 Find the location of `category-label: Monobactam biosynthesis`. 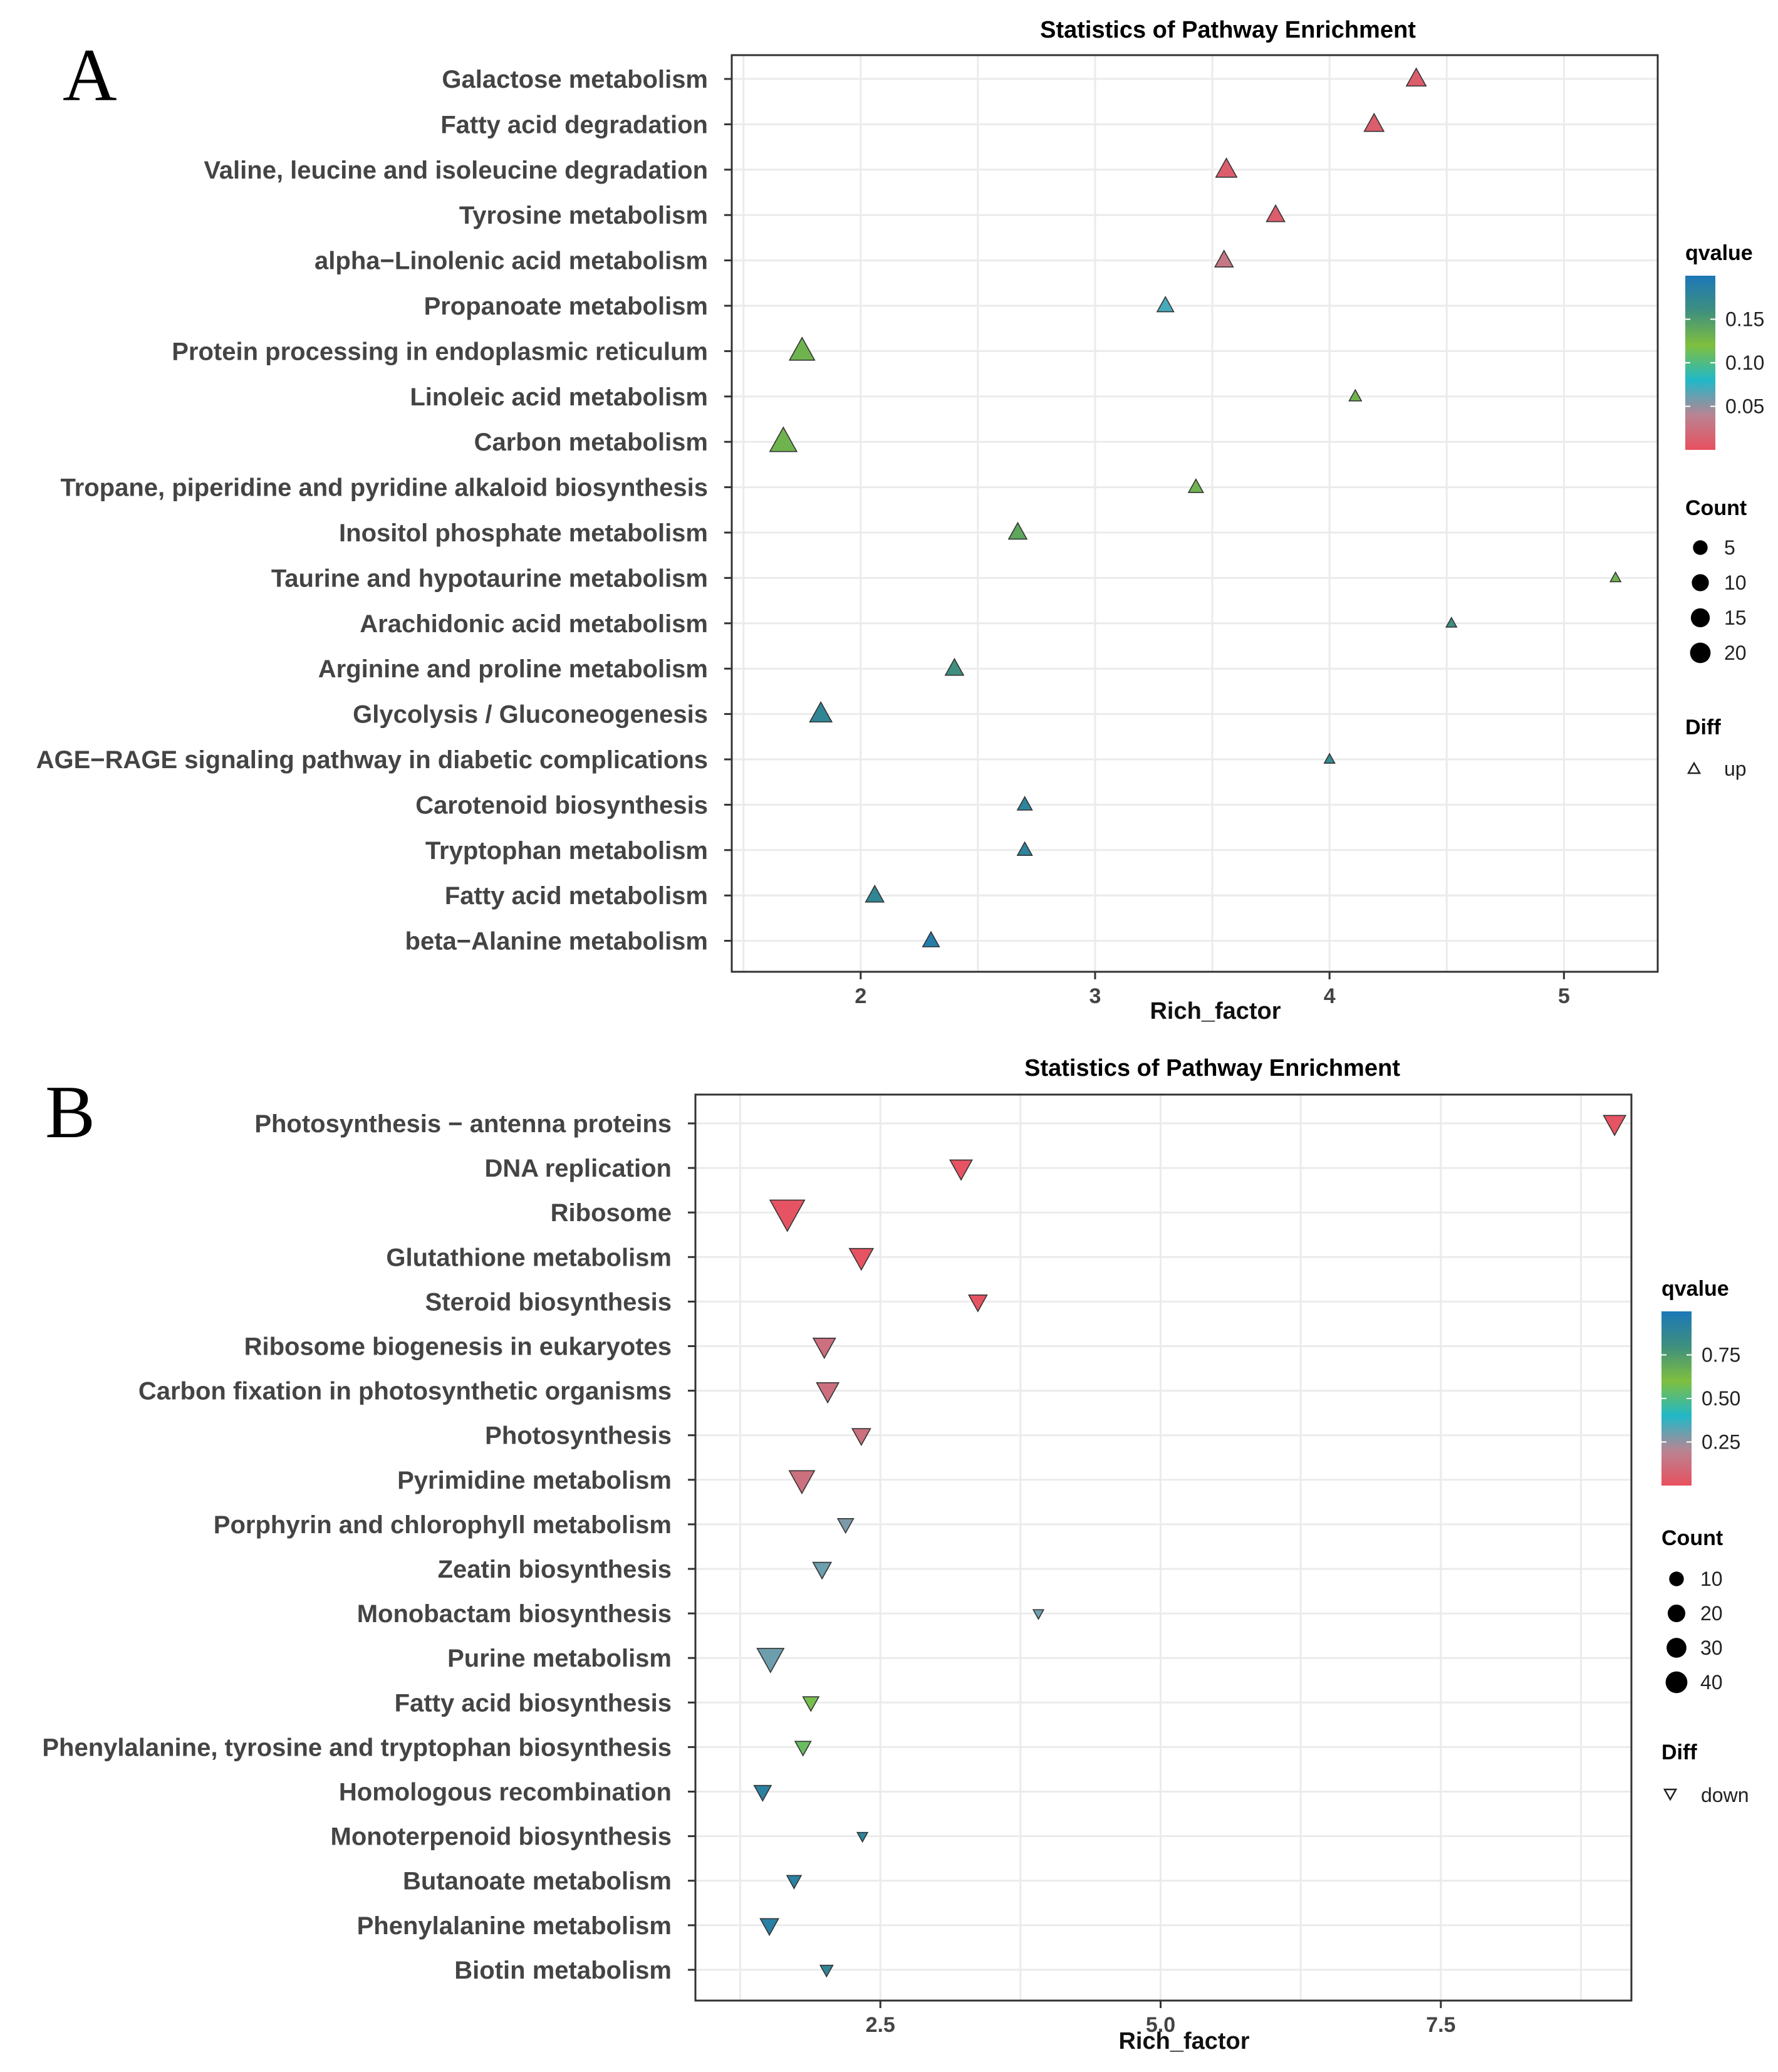

category-label: Monobactam biosynthesis is located at coordinates (514, 1614).